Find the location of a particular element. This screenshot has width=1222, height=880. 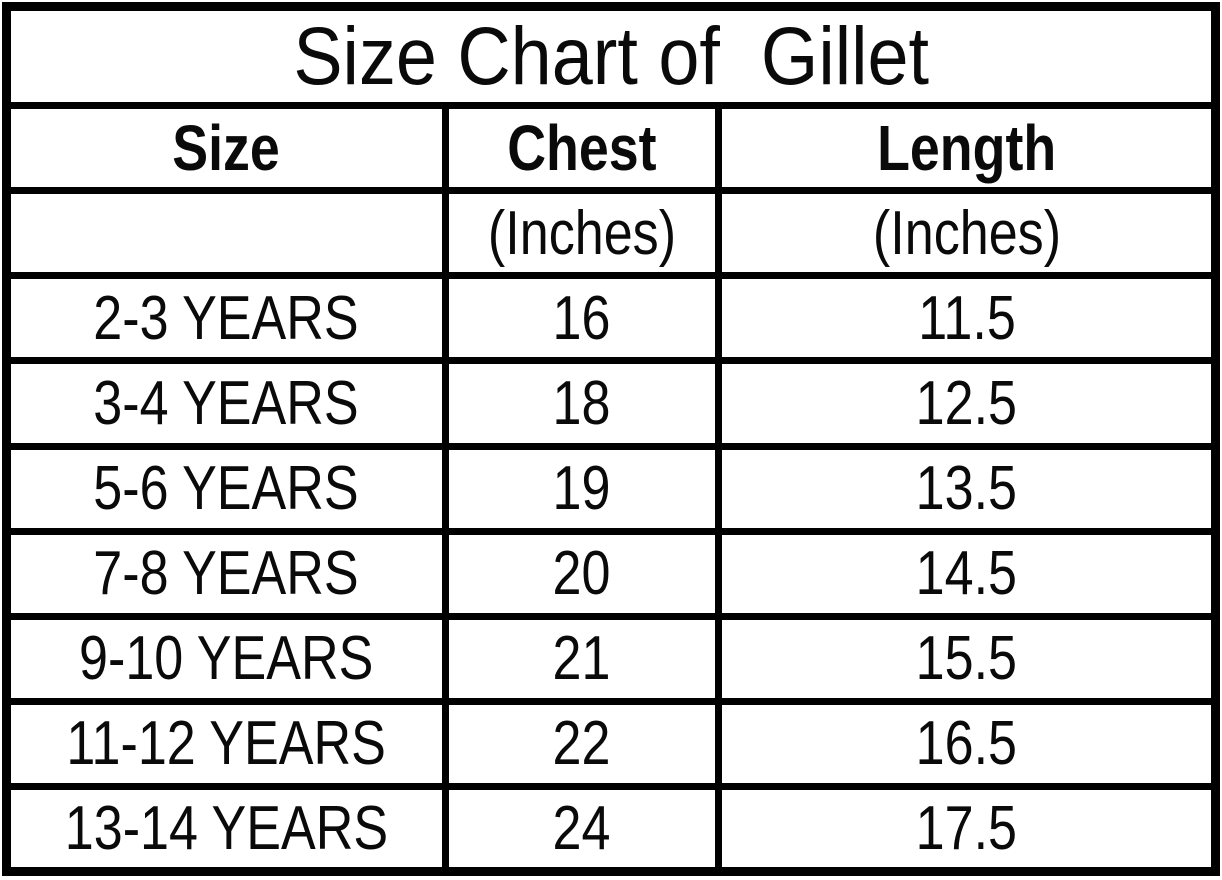

length-cell: 16.5 is located at coordinates (967, 743).